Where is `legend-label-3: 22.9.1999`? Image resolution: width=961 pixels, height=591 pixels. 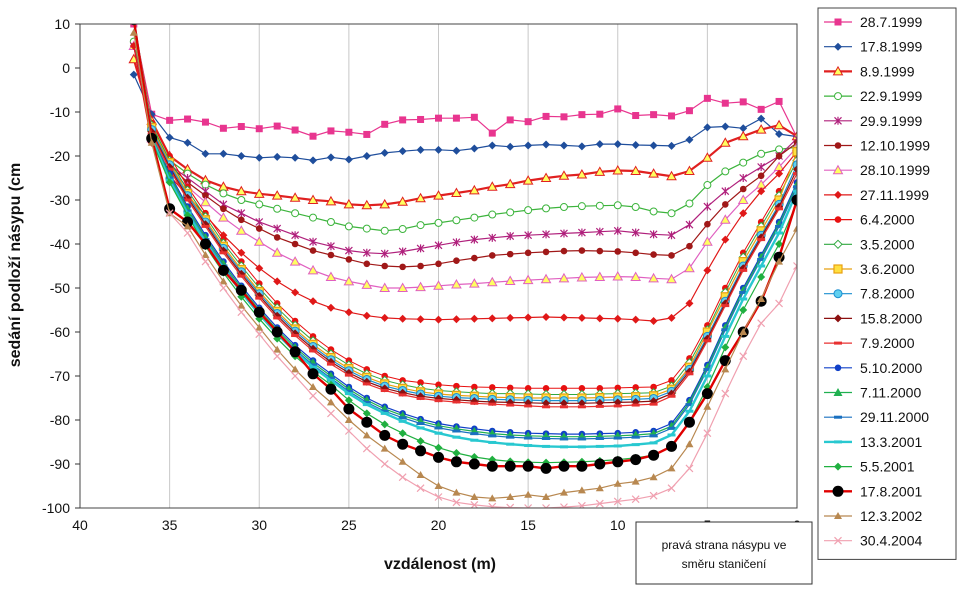
legend-label-3: 22.9.1999 is located at coordinates (891, 96).